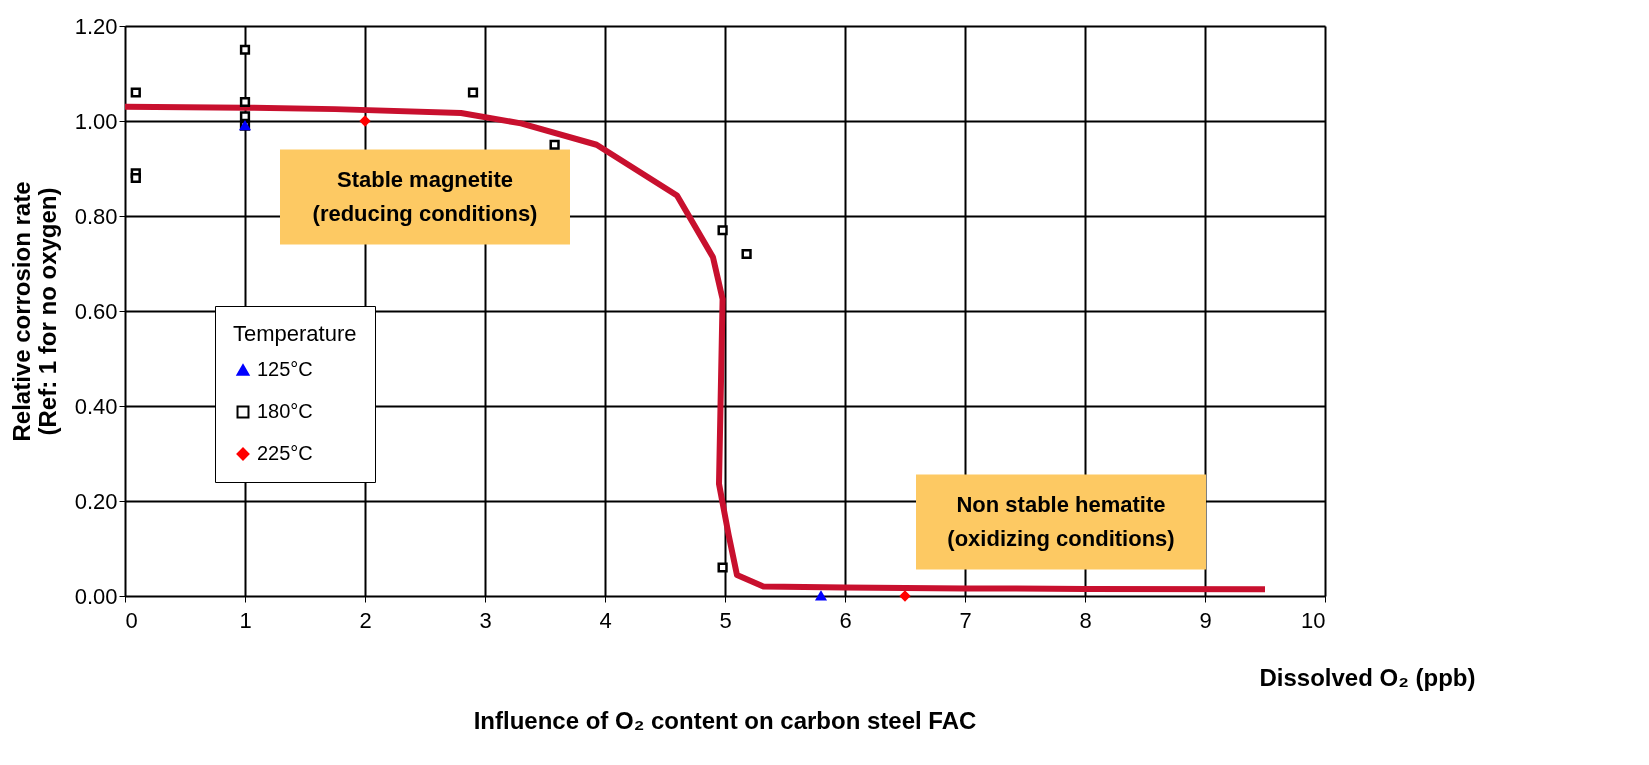 The image size is (1649, 765). What do you see at coordinates (1367, 677) in the screenshot?
I see `x-axis-title: Dissolved O₂ (ppb)` at bounding box center [1367, 677].